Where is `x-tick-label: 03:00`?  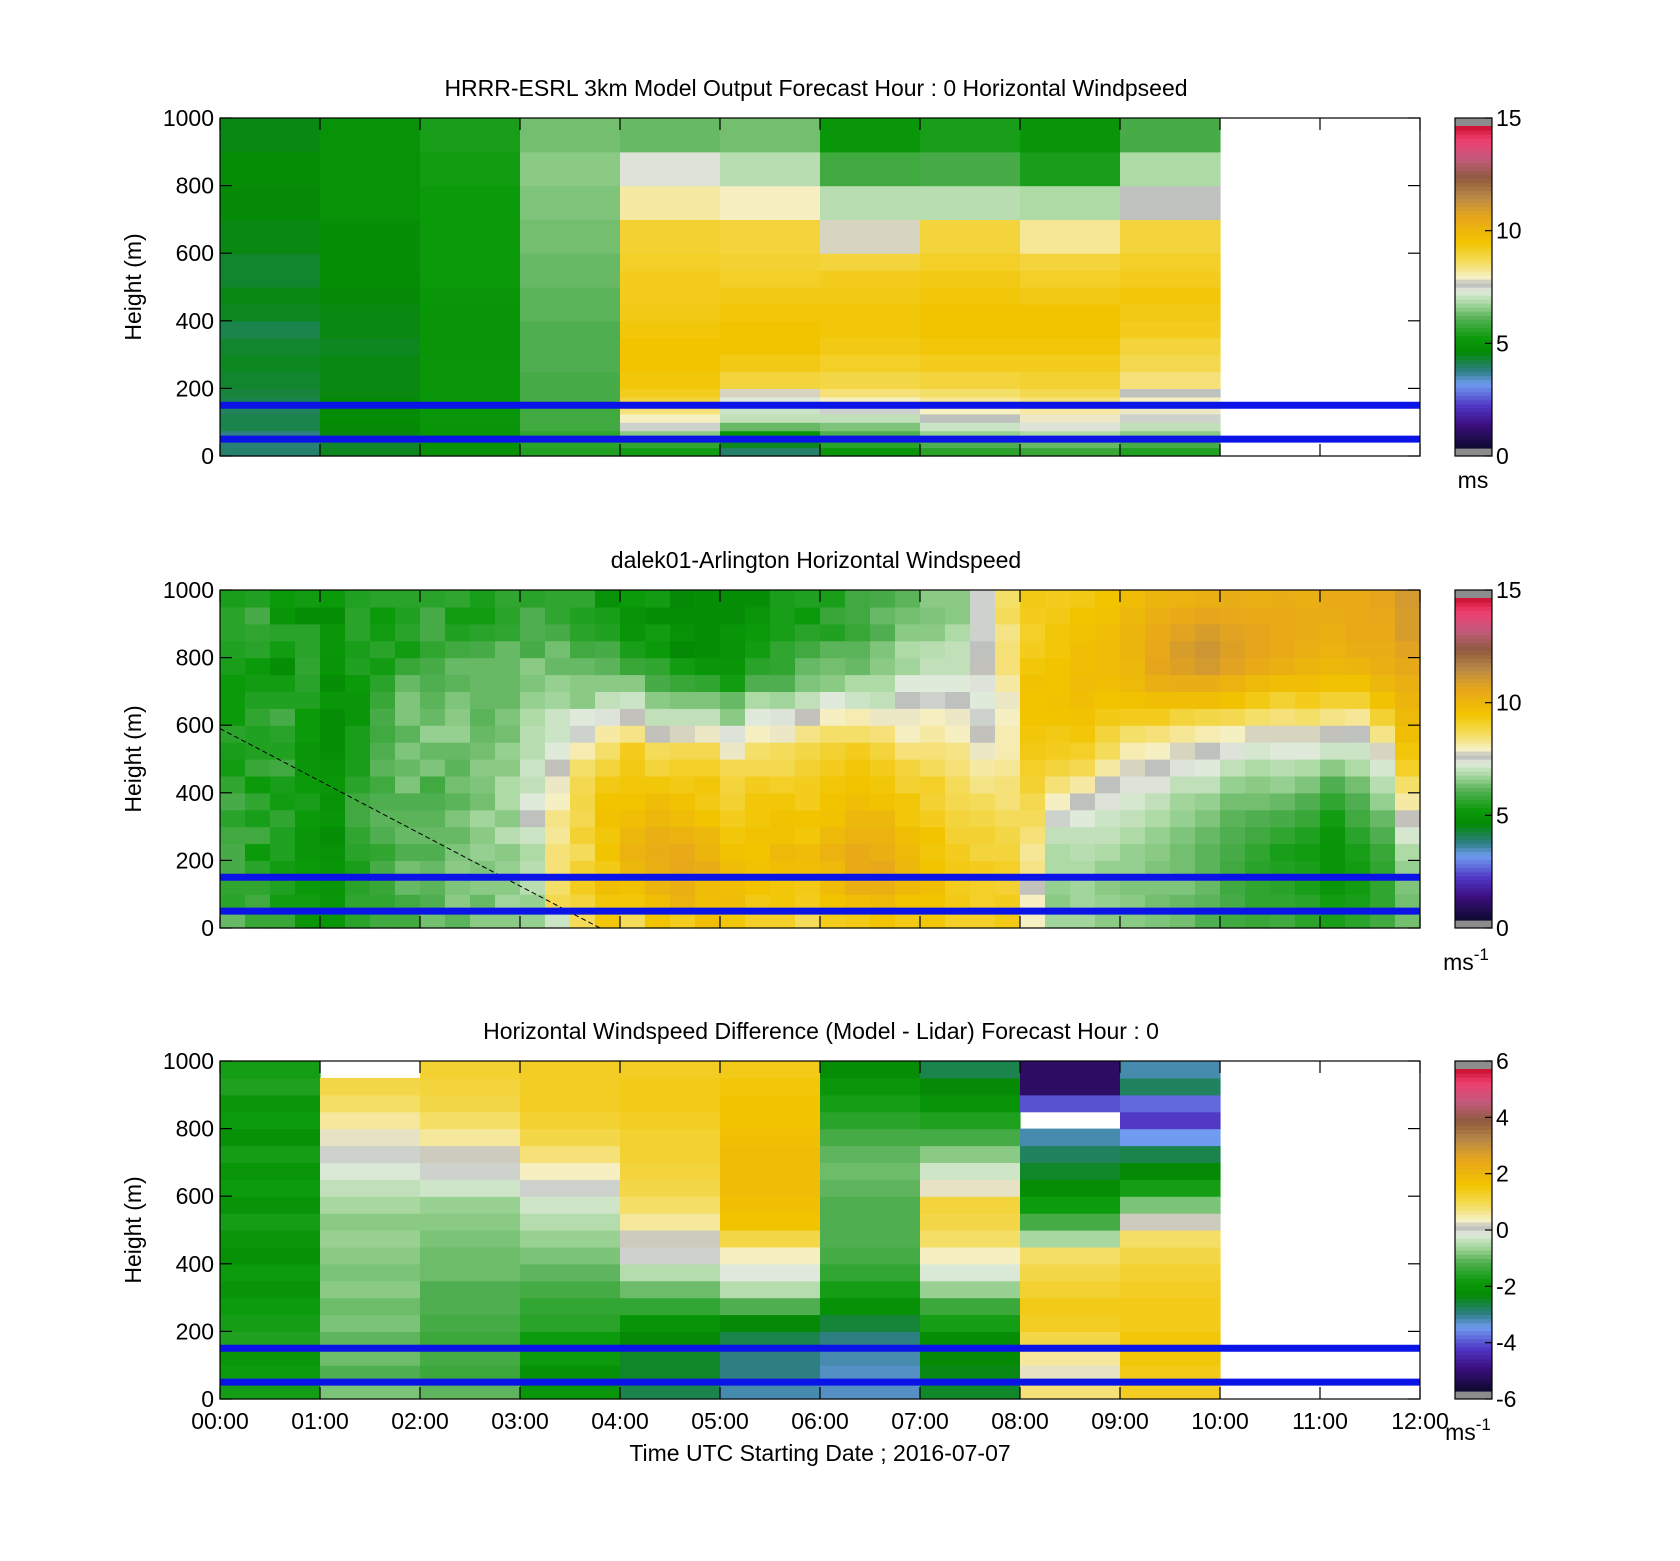
x-tick-label: 03:00 is located at coordinates (520, 1421).